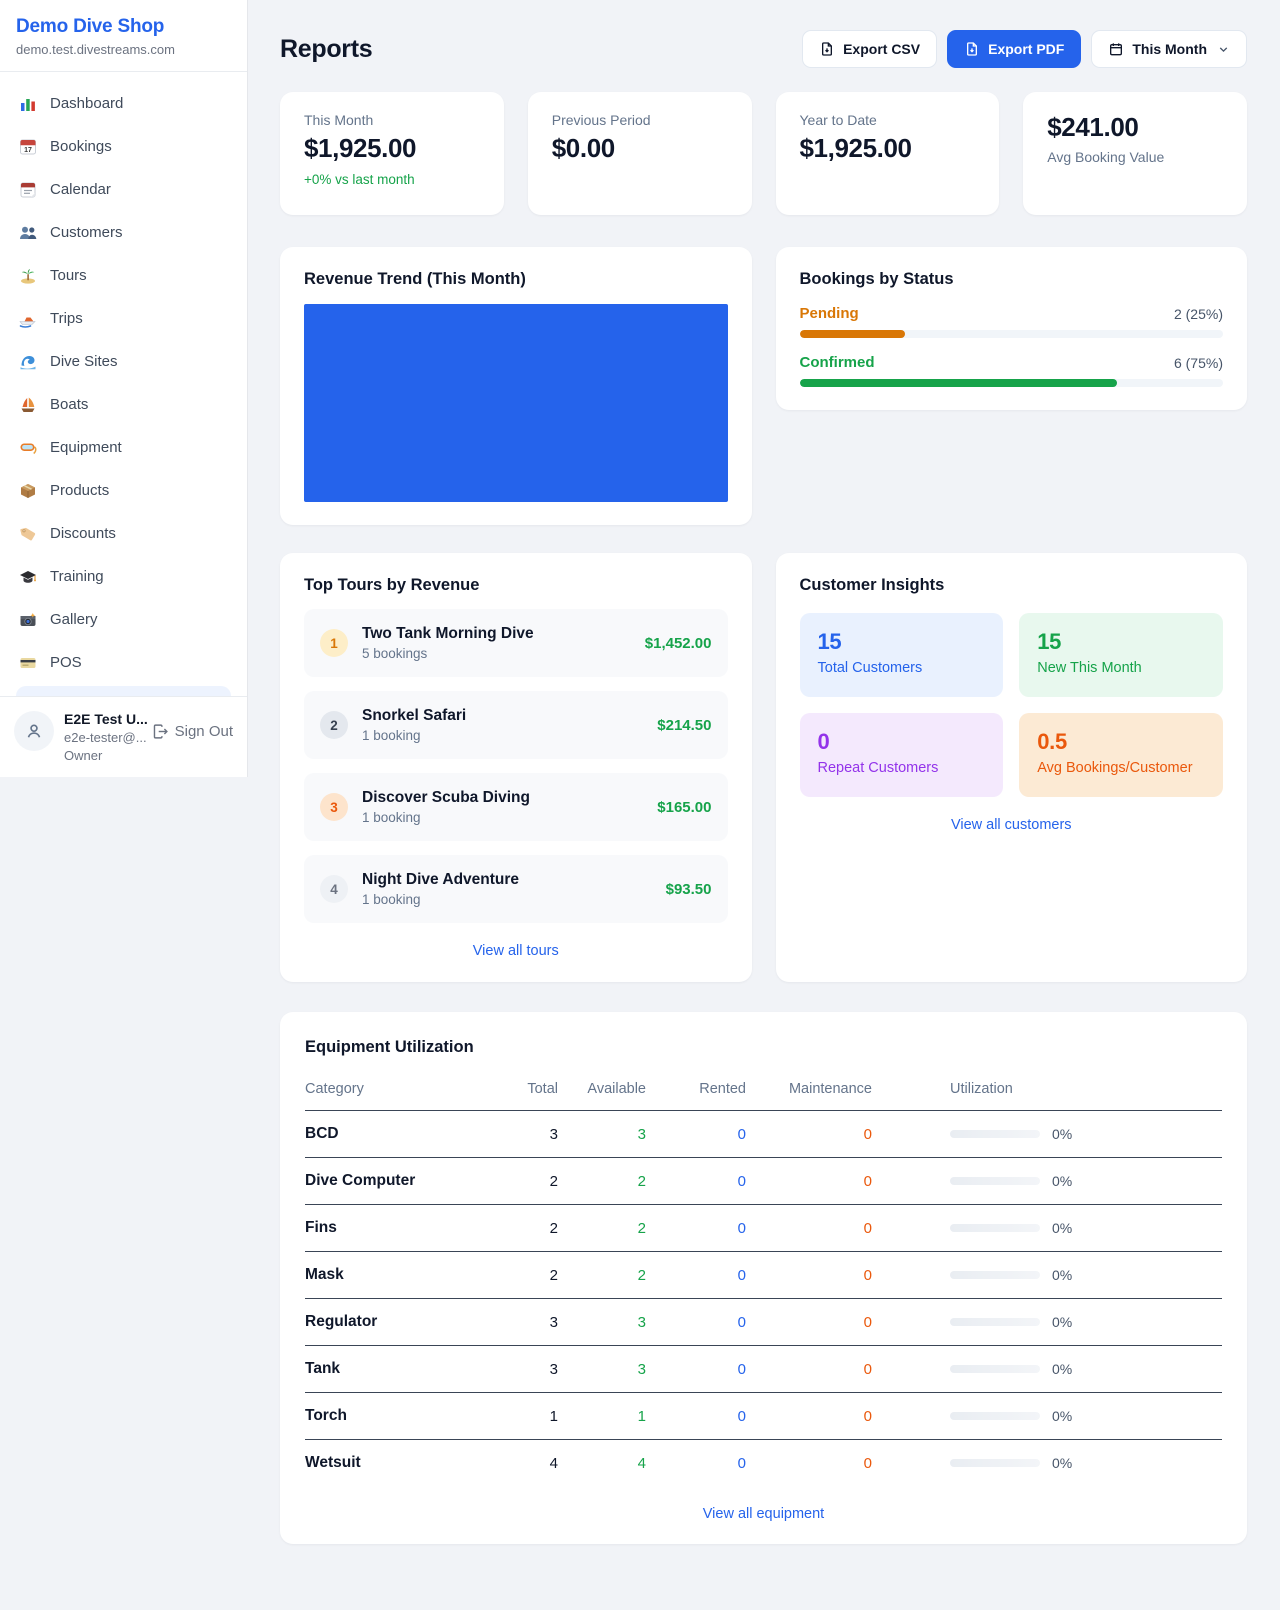 This screenshot has height=1610, width=1280. Describe the element at coordinates (518, 1092) in the screenshot. I see `col-header-total: Total` at that location.